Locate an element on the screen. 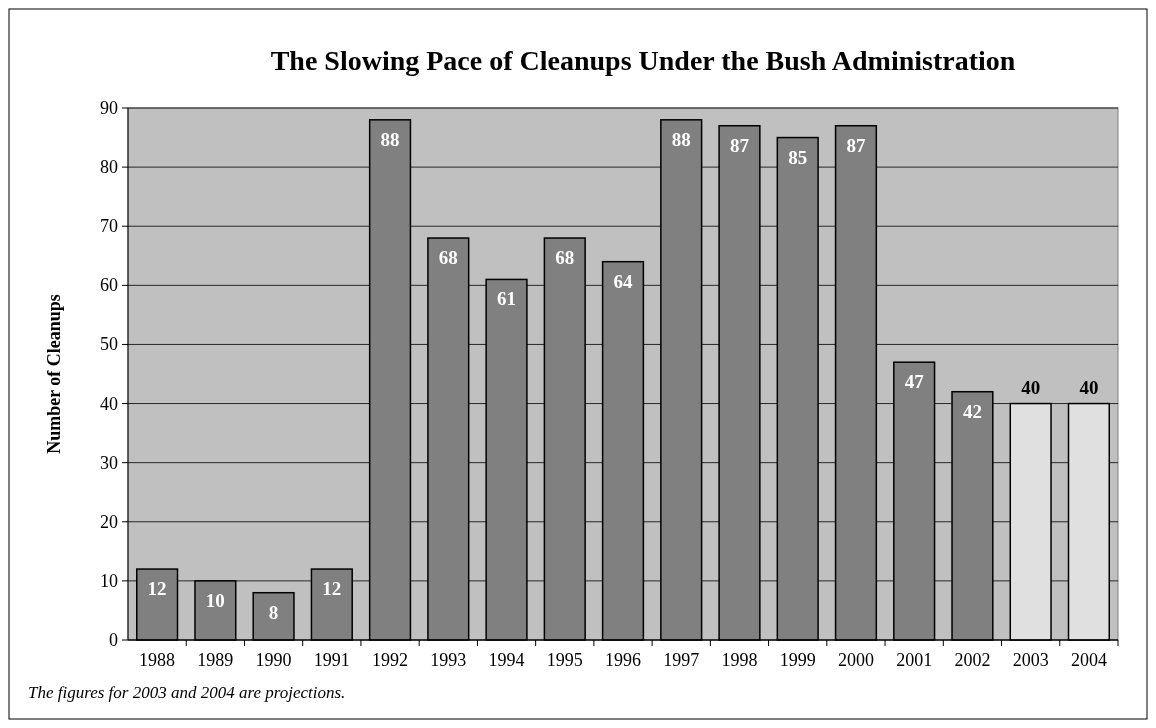  x-tick-label: 2004 is located at coordinates (1088, 660).